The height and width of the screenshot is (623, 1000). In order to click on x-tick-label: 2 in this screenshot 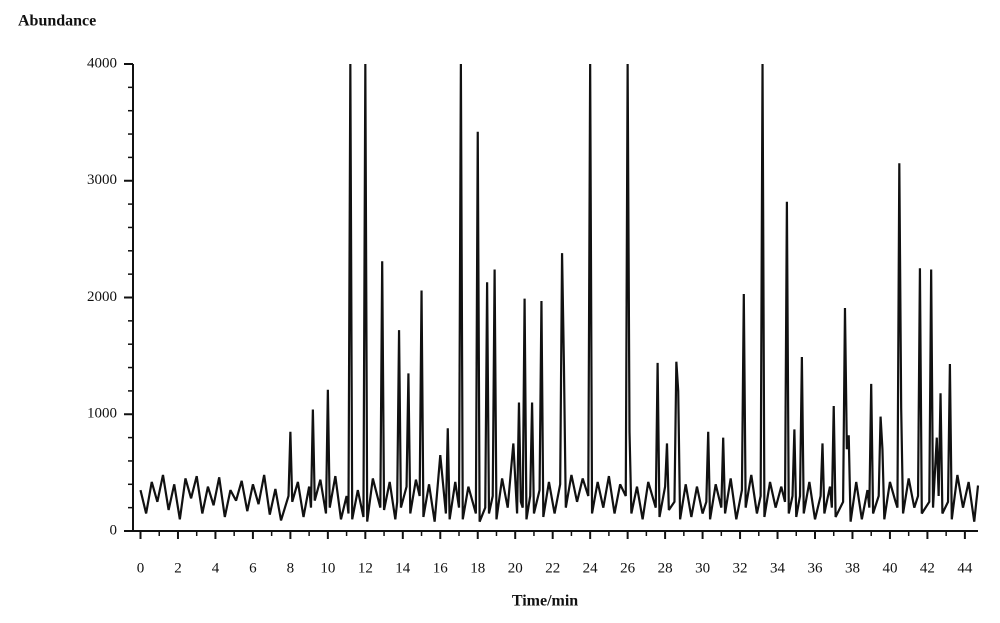, I will do `click(178, 568)`.